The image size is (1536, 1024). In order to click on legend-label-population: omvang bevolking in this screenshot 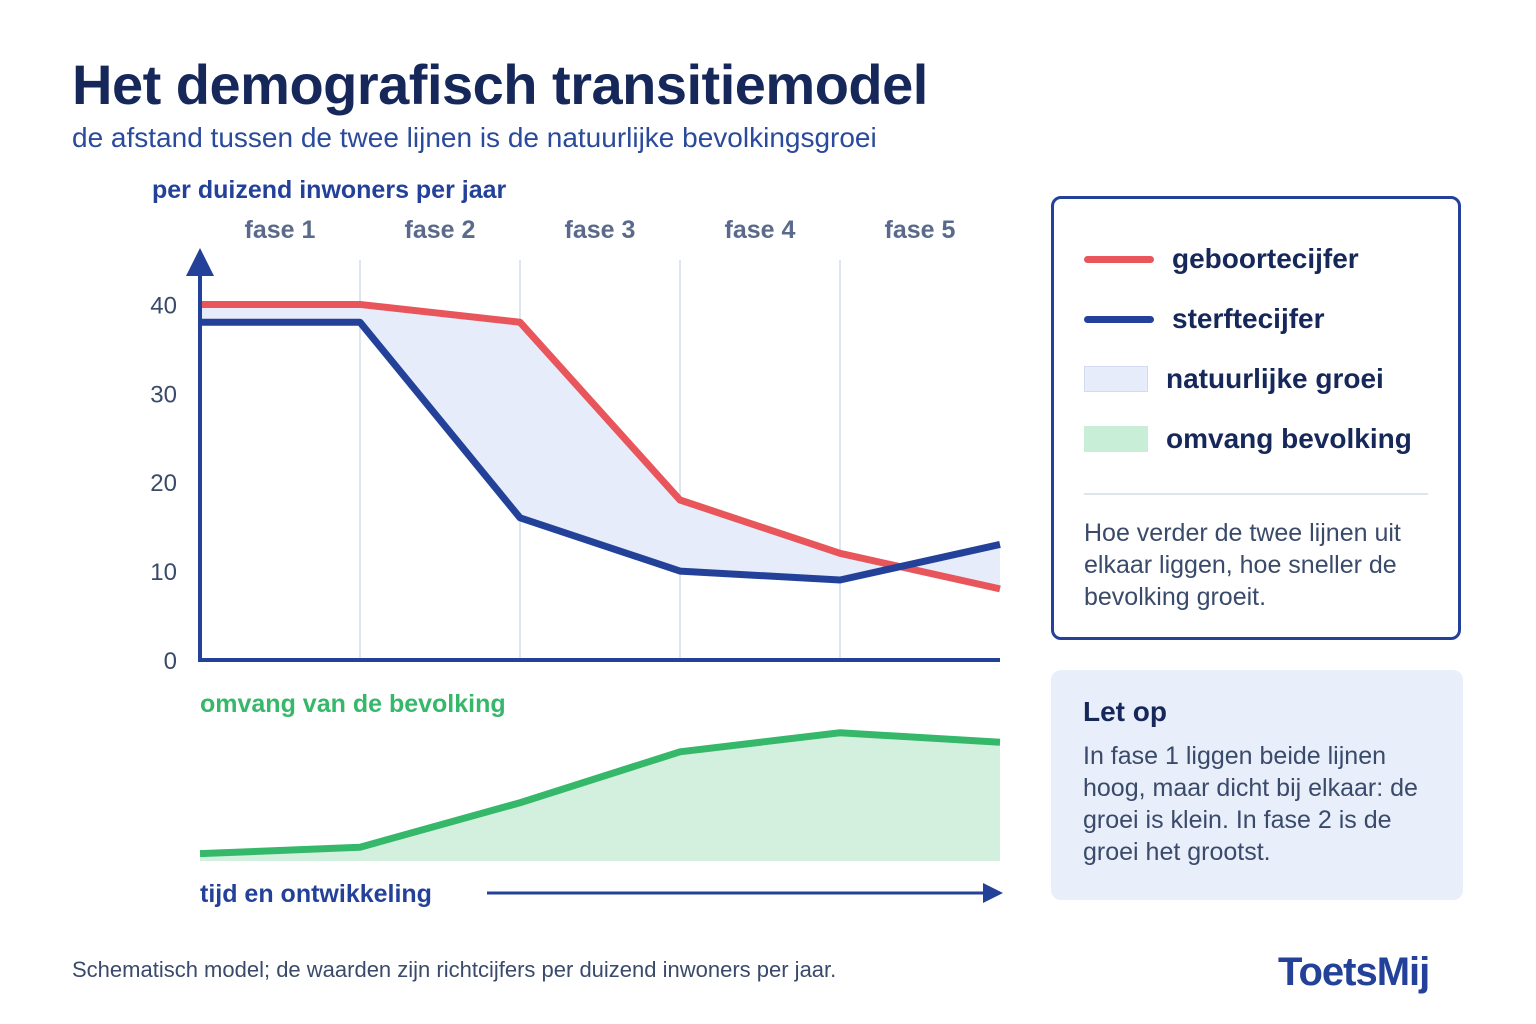, I will do `click(1289, 438)`.